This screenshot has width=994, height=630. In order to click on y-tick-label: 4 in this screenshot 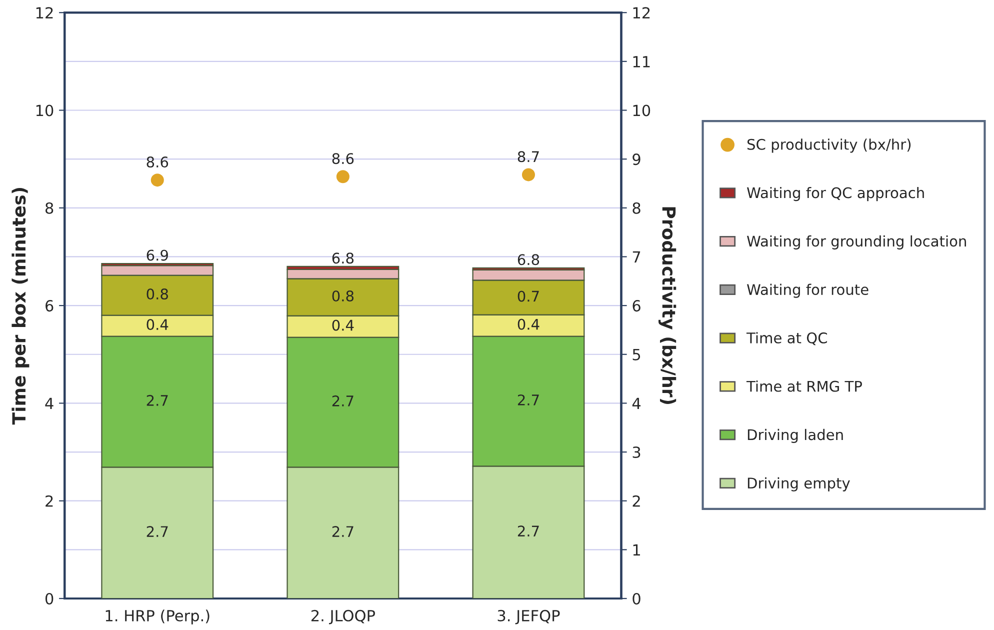, I will do `click(49, 404)`.